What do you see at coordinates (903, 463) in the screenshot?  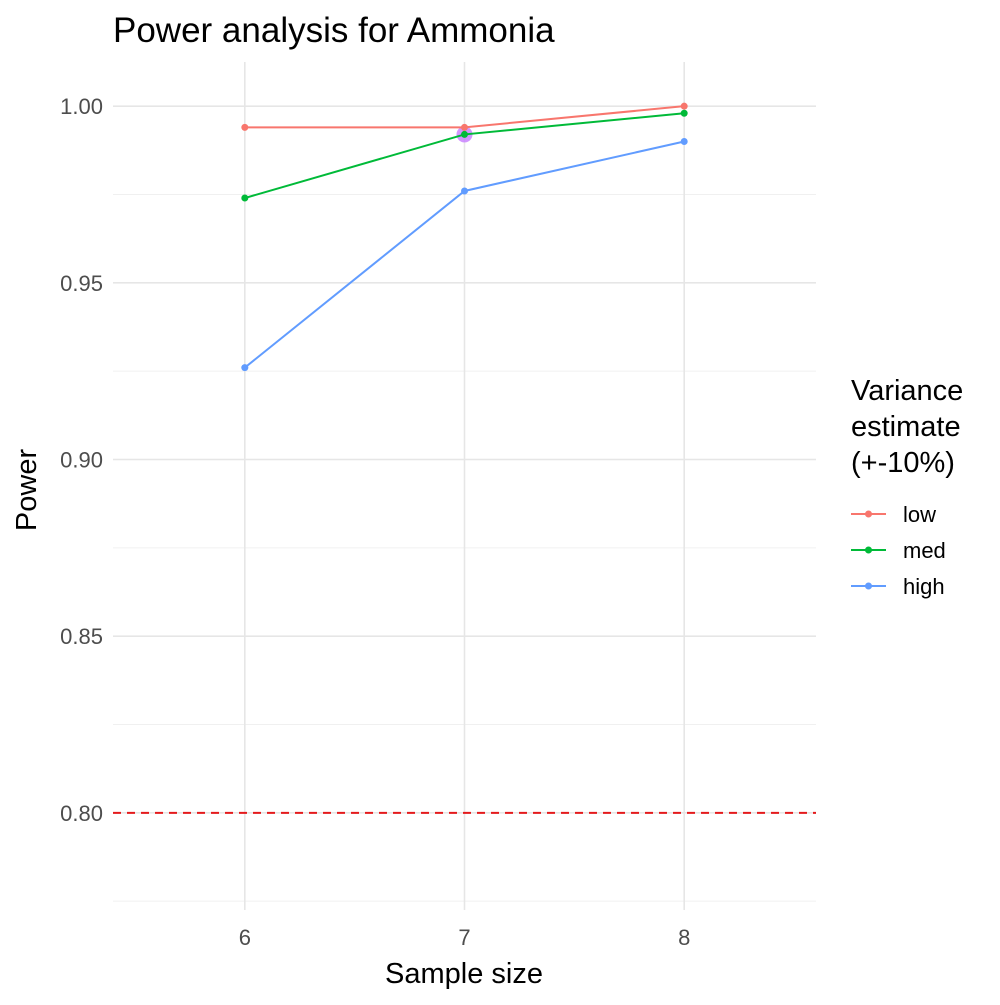 I see `legend-title-line: (+-10%)` at bounding box center [903, 463].